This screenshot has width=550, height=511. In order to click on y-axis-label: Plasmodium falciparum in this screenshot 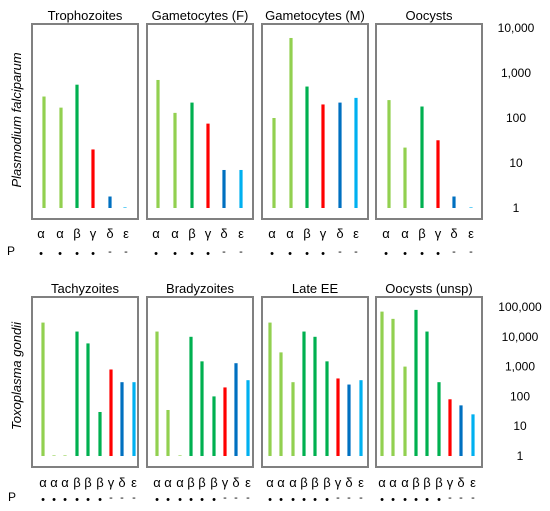, I will do `click(16, 119)`.